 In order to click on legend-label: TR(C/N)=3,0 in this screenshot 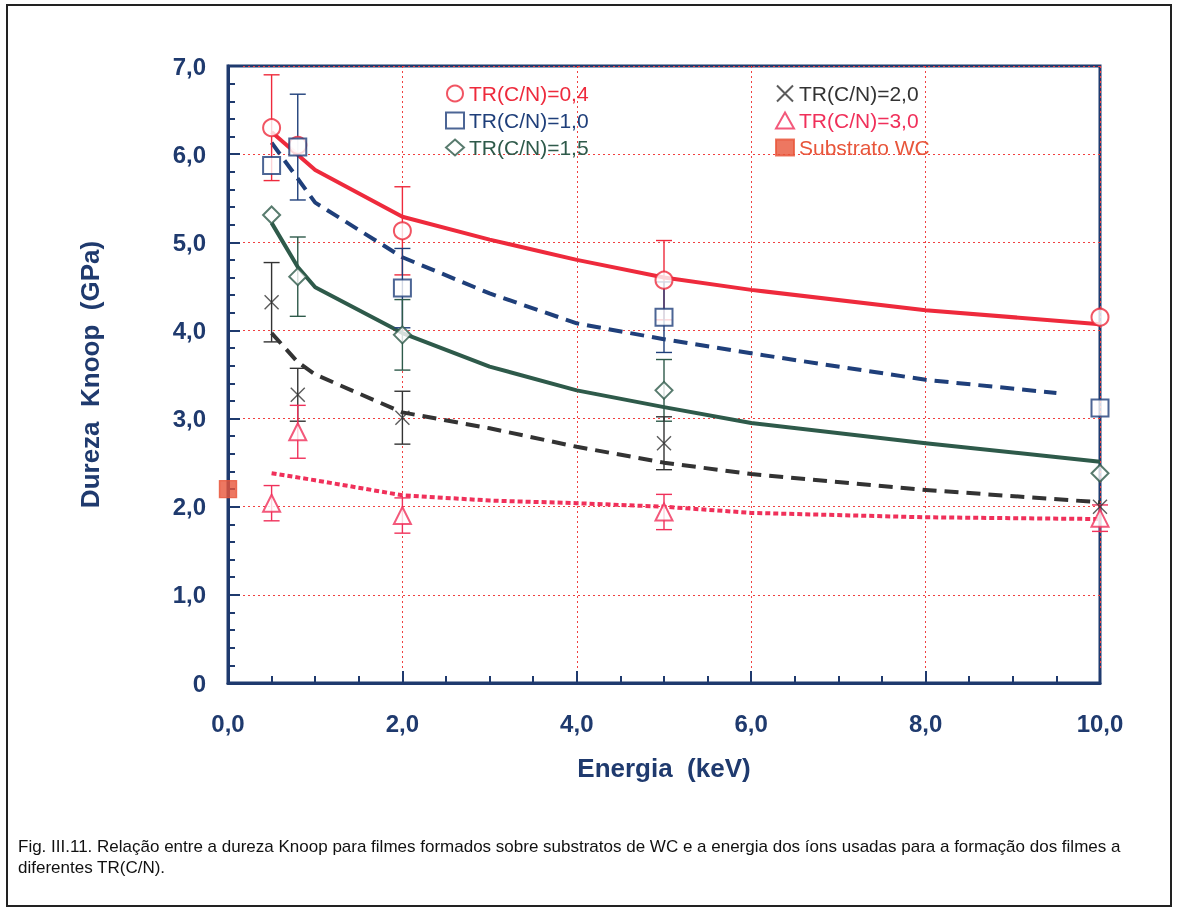, I will do `click(859, 120)`.